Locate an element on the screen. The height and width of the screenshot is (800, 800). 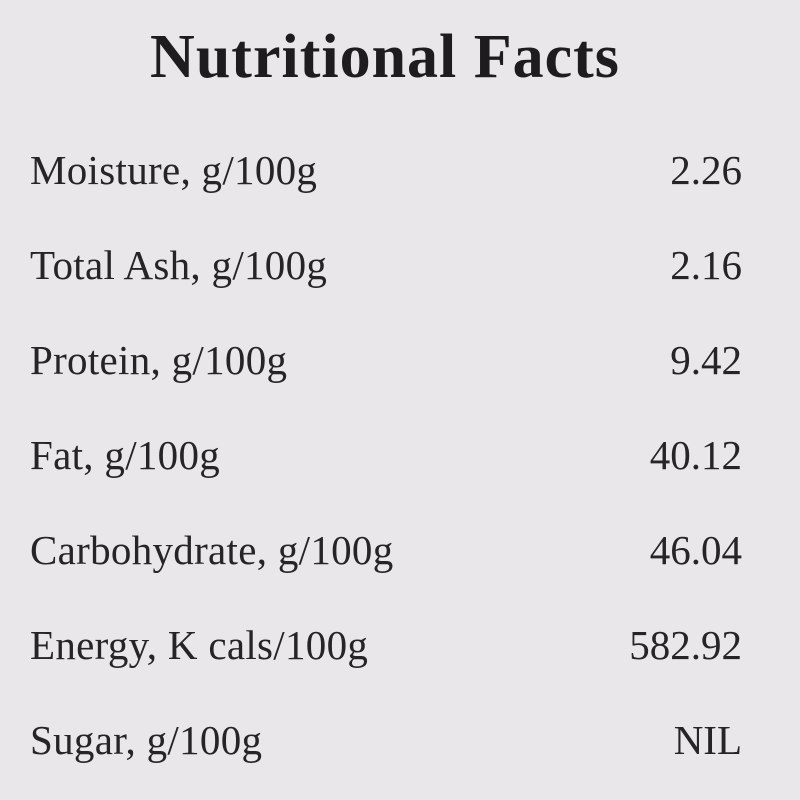
row-value: 9.42 is located at coordinates (706, 360).